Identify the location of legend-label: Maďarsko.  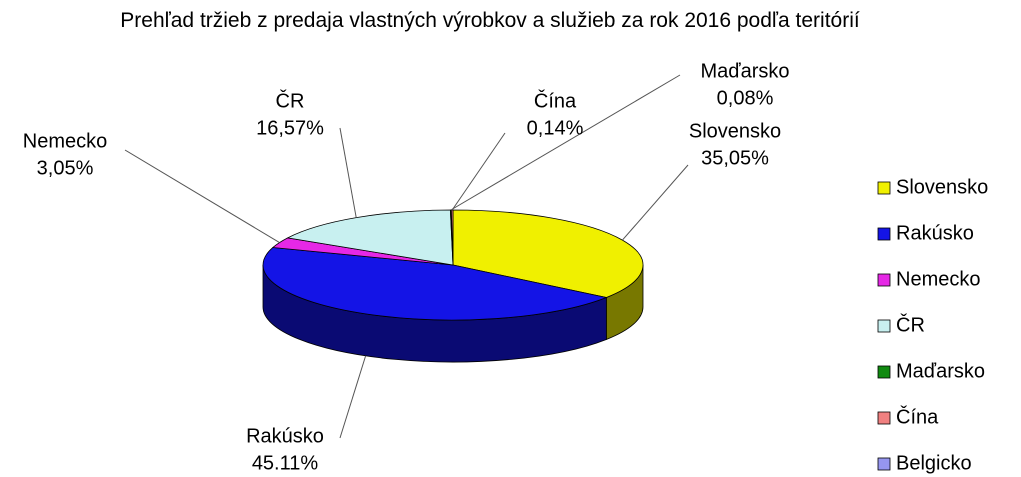
(940, 371).